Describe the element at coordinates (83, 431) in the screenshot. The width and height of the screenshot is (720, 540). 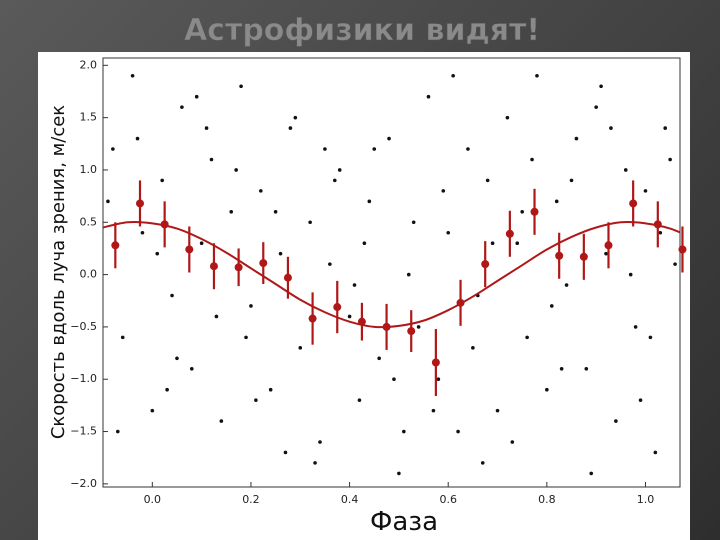
I see `y-tick-label: −1.5` at that location.